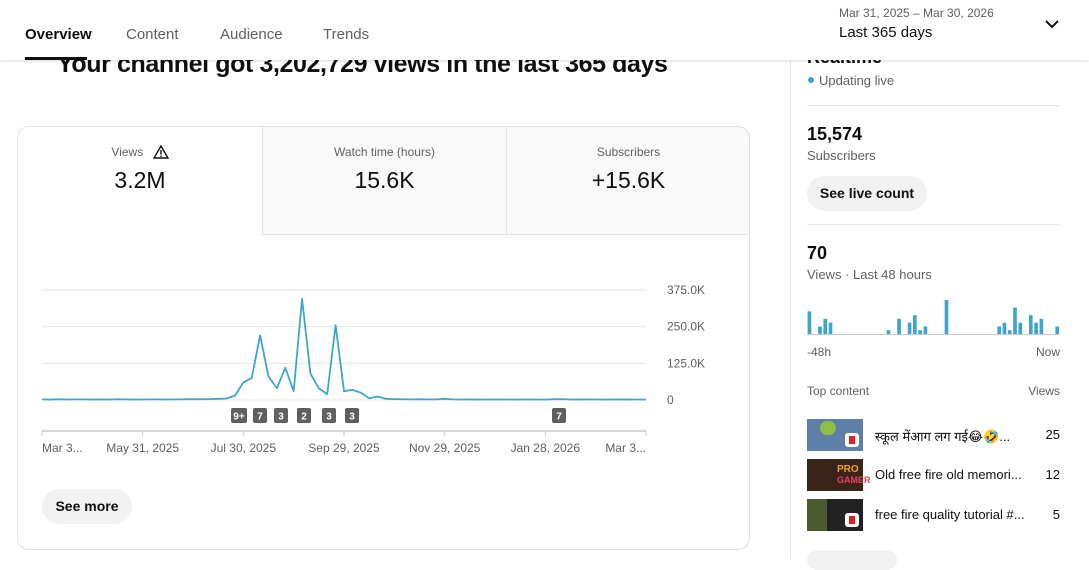  Describe the element at coordinates (58, 34) in the screenshot. I see `tab: Overview` at that location.